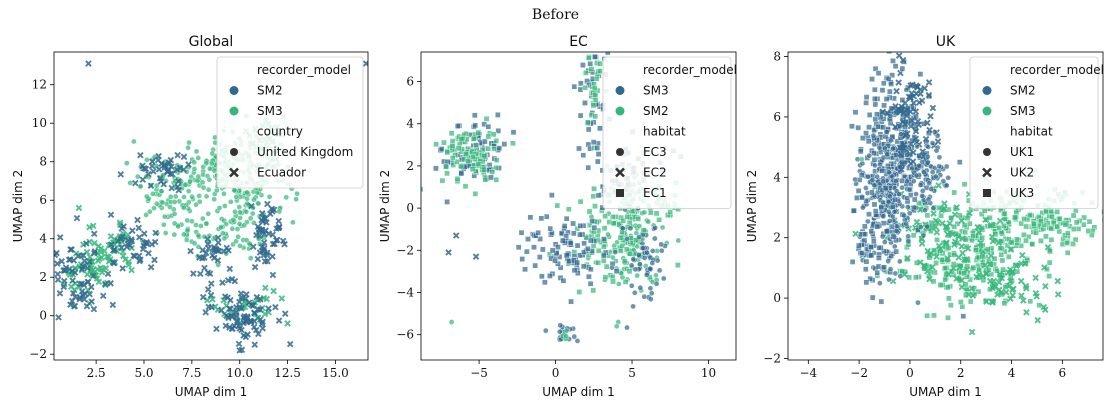  Describe the element at coordinates (1036, 132) in the screenshot. I see `legend-uk: recorder_model SM2 SM3 habitat UK1 UK2 UK3` at that location.